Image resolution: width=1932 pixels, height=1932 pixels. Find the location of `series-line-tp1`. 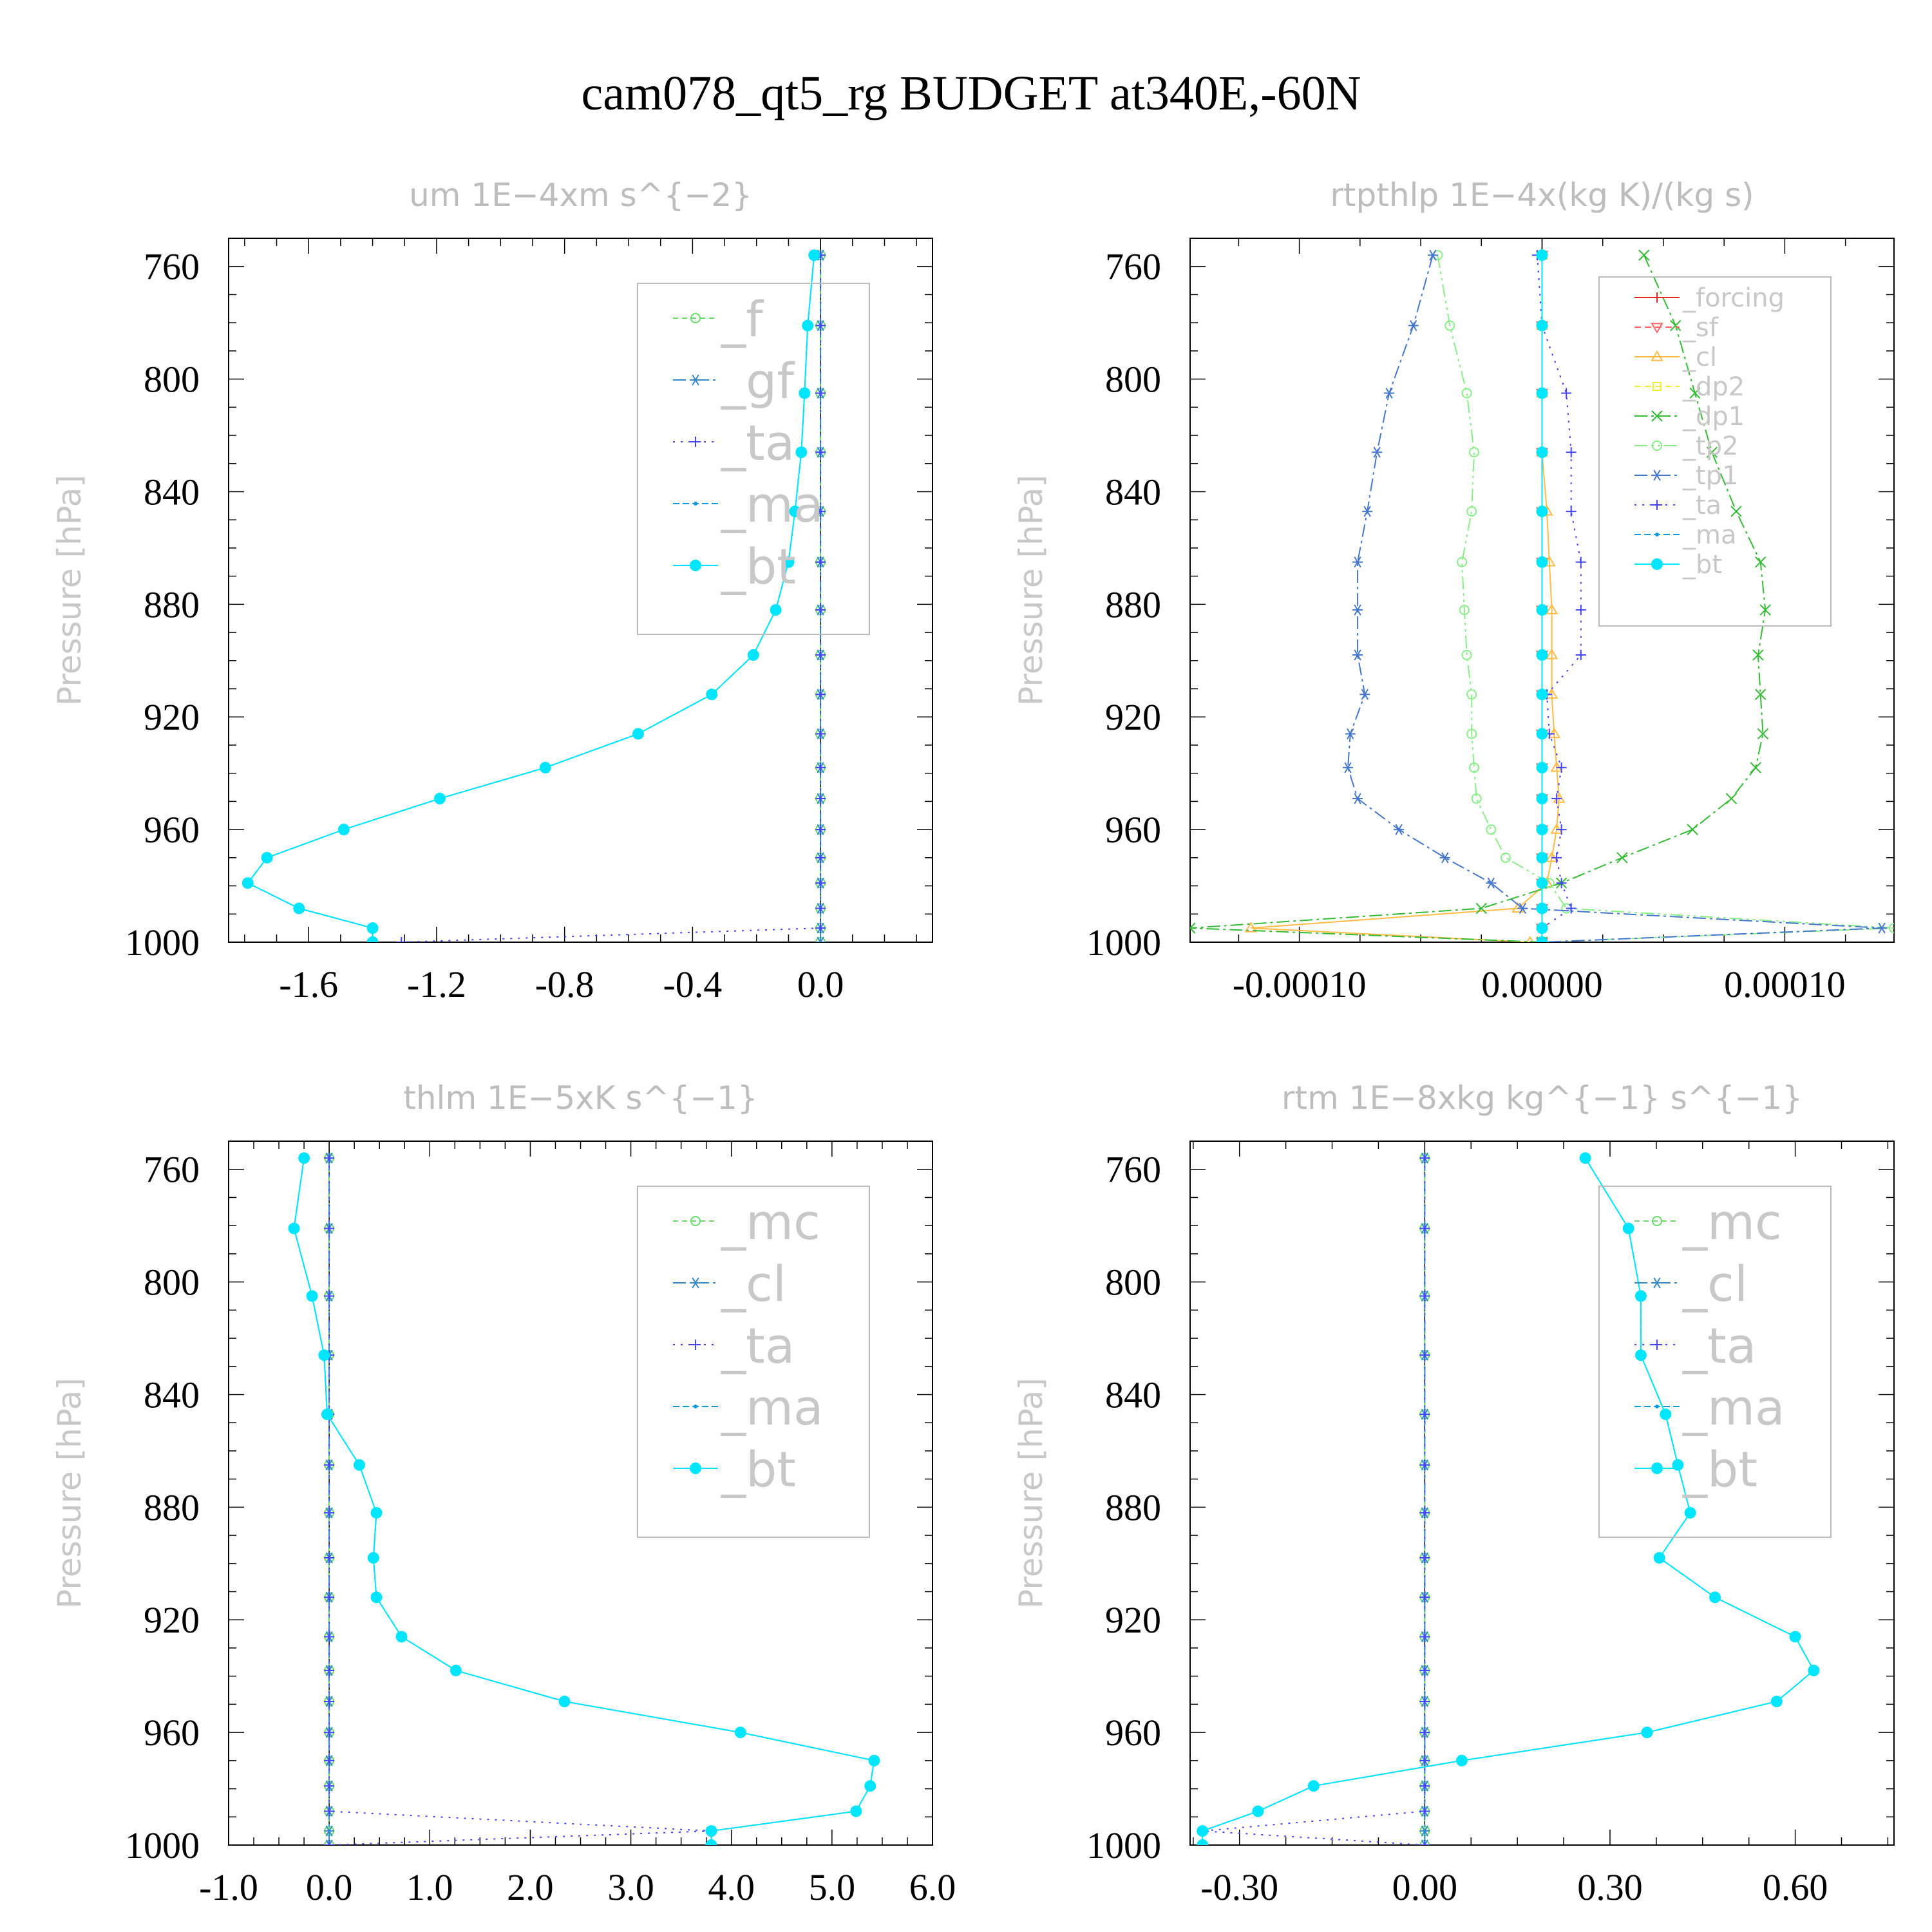

series-line-tp1 is located at coordinates (1614, 598).